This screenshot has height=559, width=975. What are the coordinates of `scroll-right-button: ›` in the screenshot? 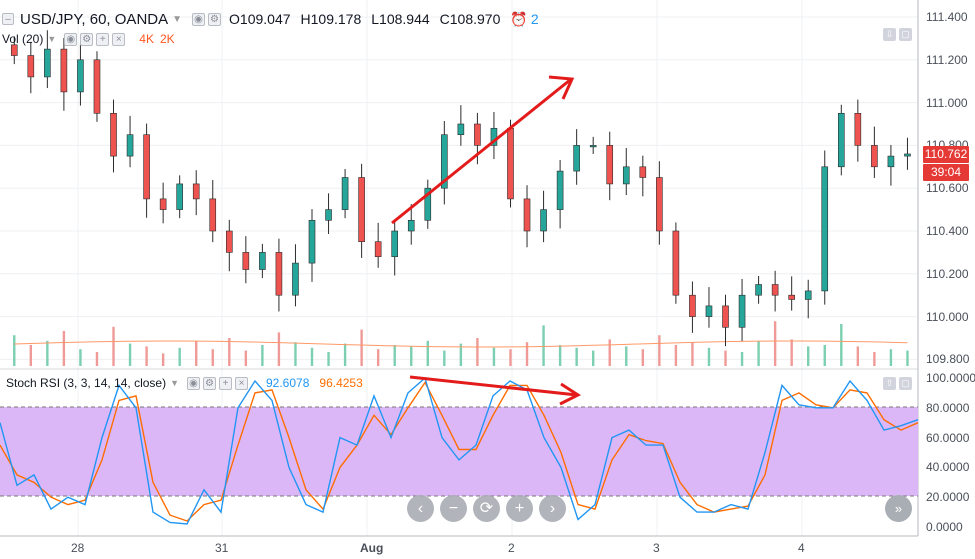 It's located at (552, 508).